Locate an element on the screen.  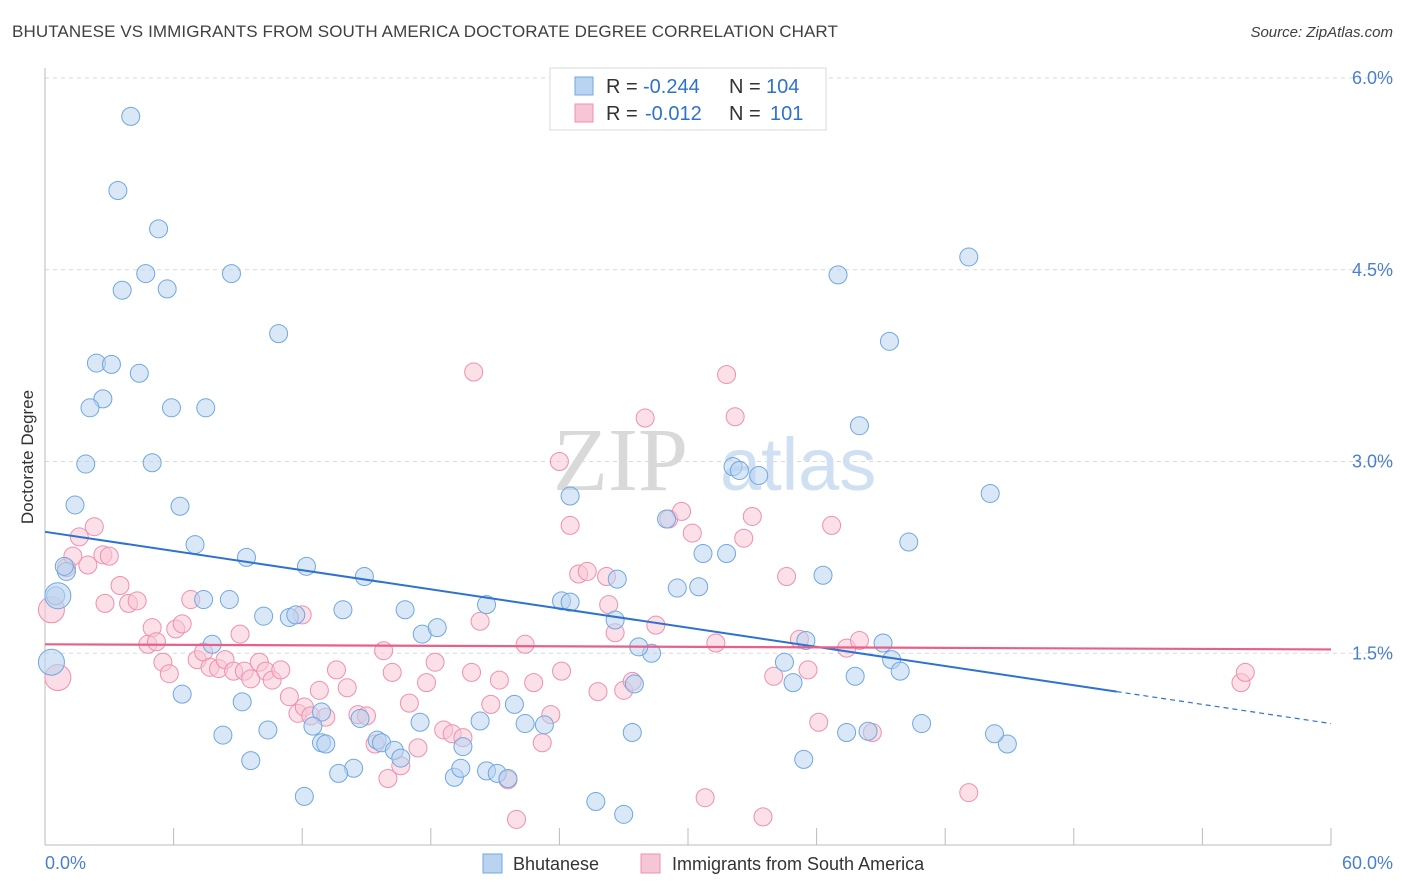
legend-r-label-1: R = is located at coordinates (622, 87).